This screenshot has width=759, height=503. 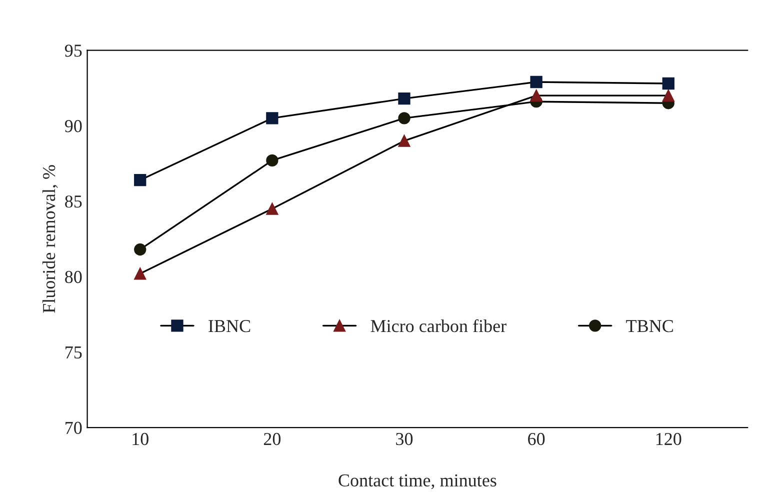 I want to click on y-tick-label: 70, so click(x=74, y=428).